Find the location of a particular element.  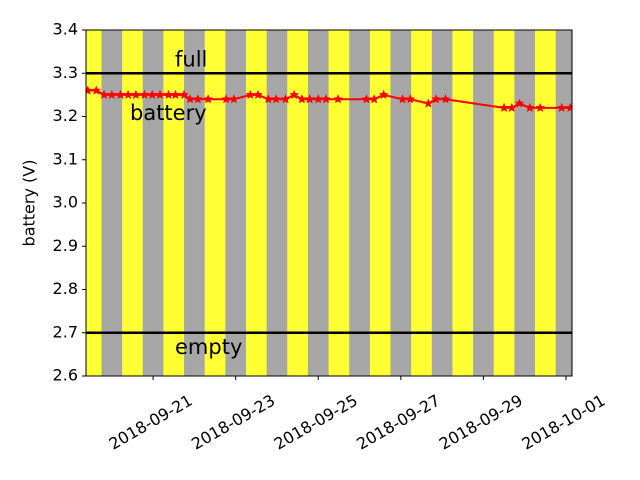

y-axis-label: battery (V) is located at coordinates (29, 203).